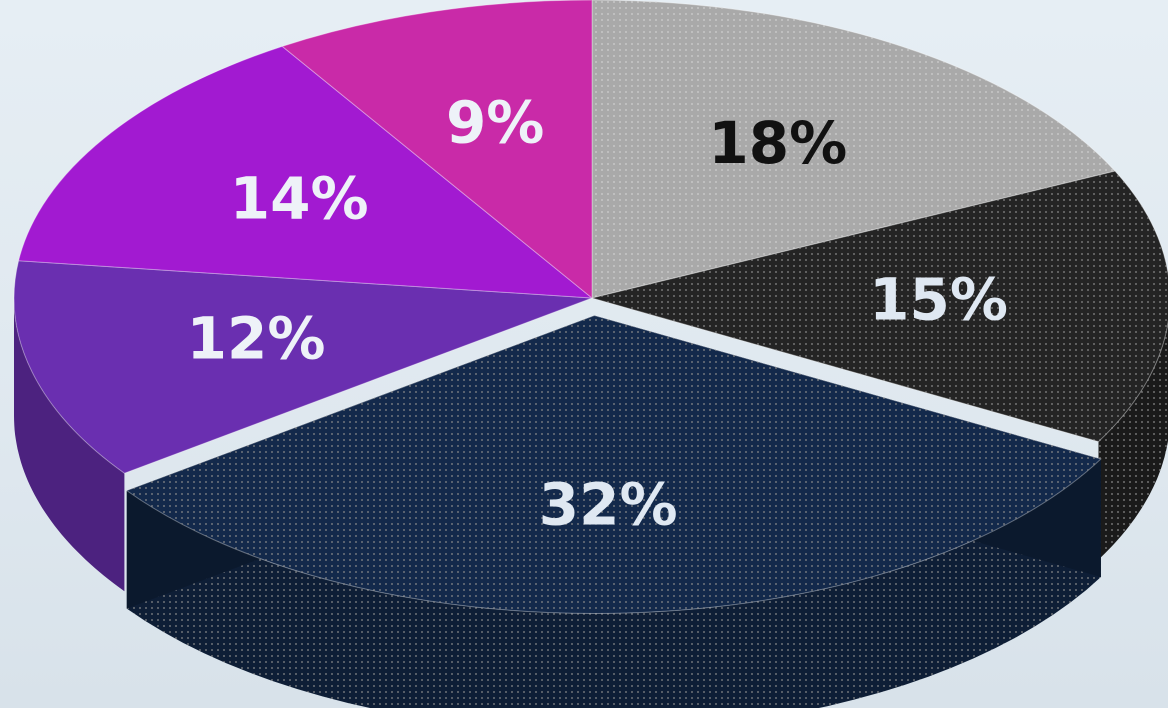  I want to click on pie-slice-label-1: 15%, so click(938, 300).